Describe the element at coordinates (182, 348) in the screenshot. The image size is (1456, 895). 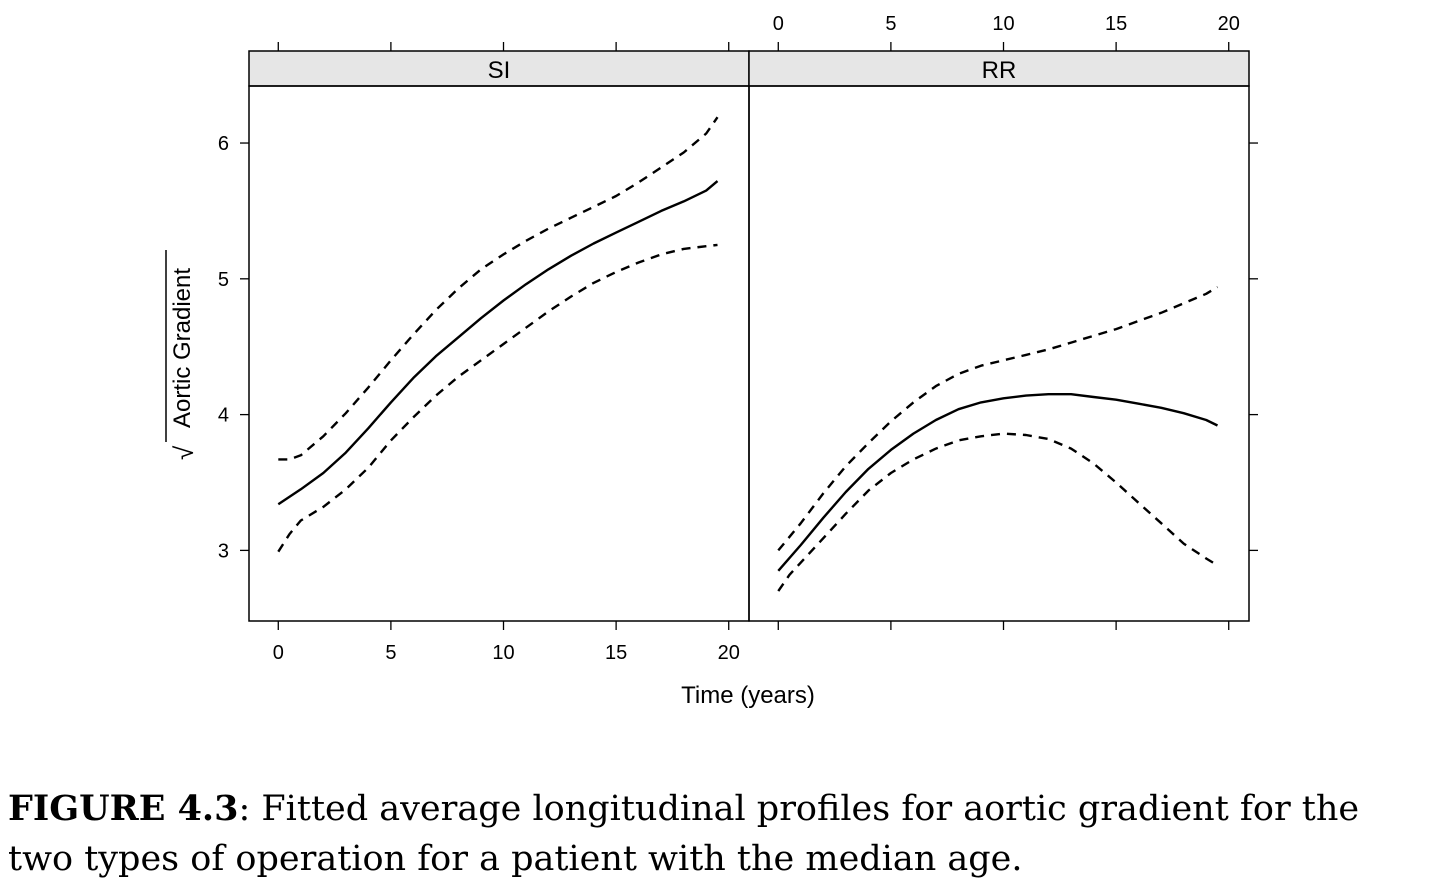
I see `y-axis-label: Aortic Gradient` at that location.